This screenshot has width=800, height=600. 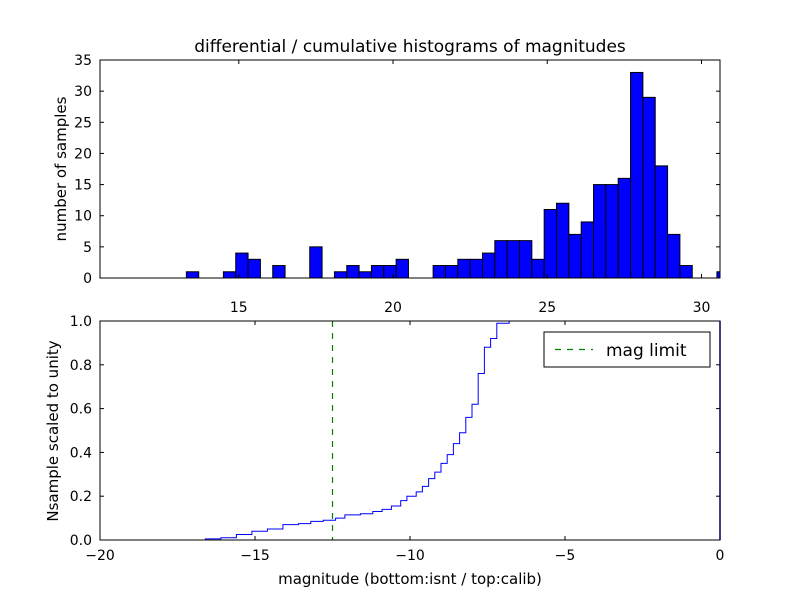 What do you see at coordinates (410, 579) in the screenshot?
I see `bottom-x-axis-label: magnitude (bottom:isnt / top:calib)` at bounding box center [410, 579].